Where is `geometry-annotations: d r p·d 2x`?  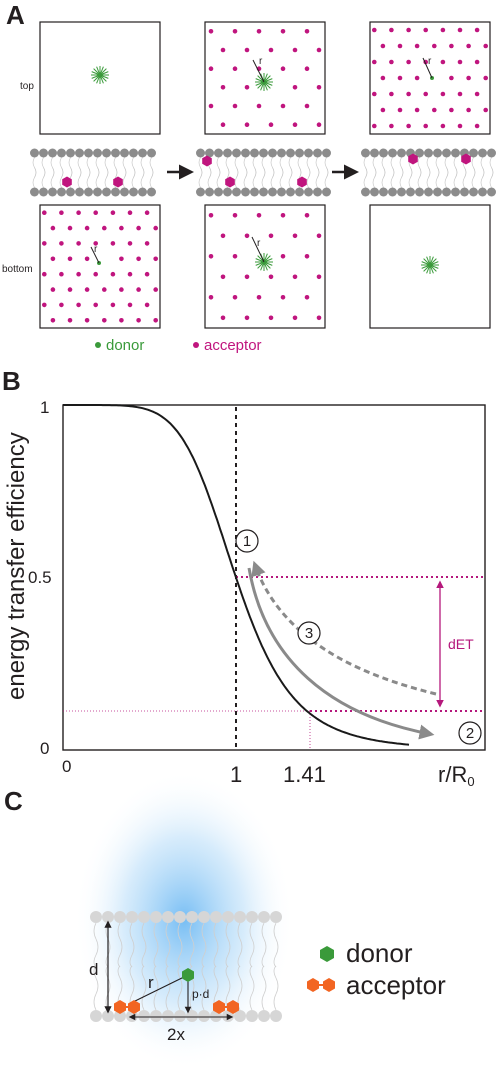
geometry-annotations: d r p·d 2x is located at coordinates (161, 982).